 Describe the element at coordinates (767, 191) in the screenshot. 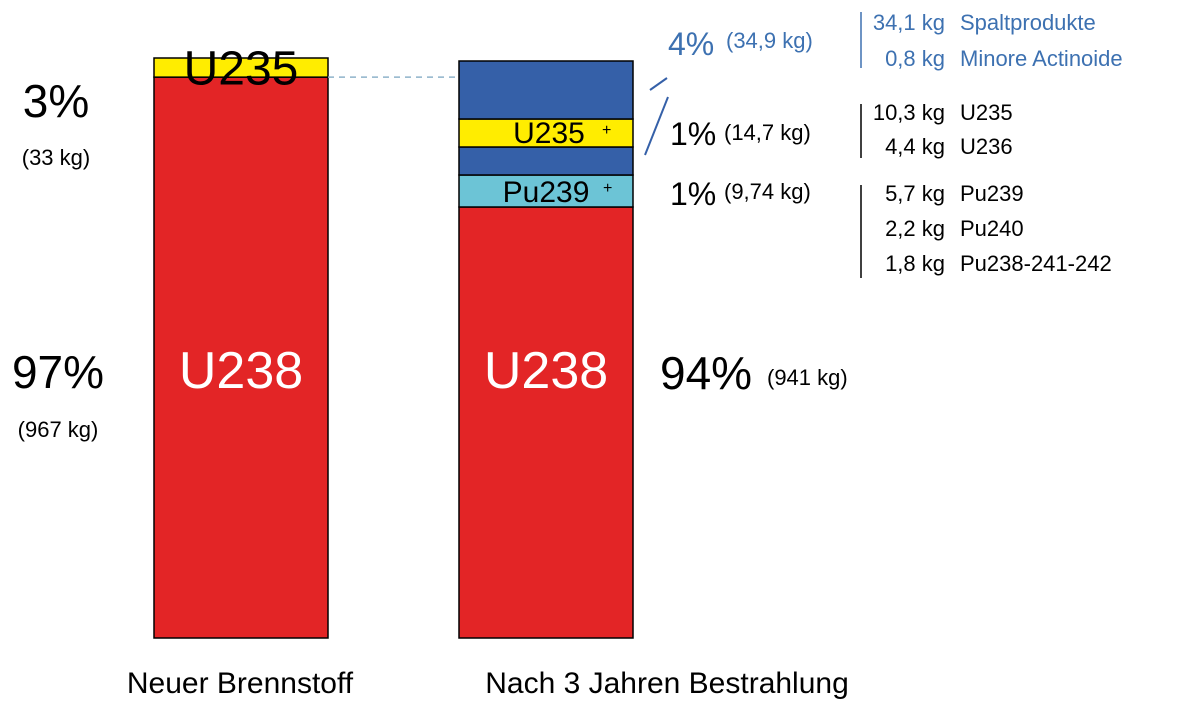

I see `bar2-pu239-mass: (9,74 kg)` at that location.